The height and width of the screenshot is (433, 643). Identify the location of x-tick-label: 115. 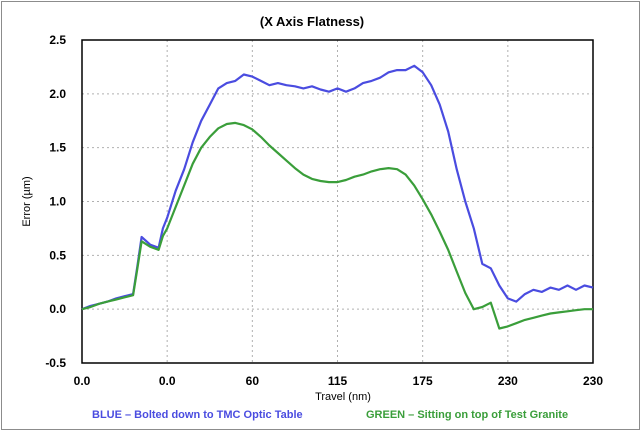
(338, 381).